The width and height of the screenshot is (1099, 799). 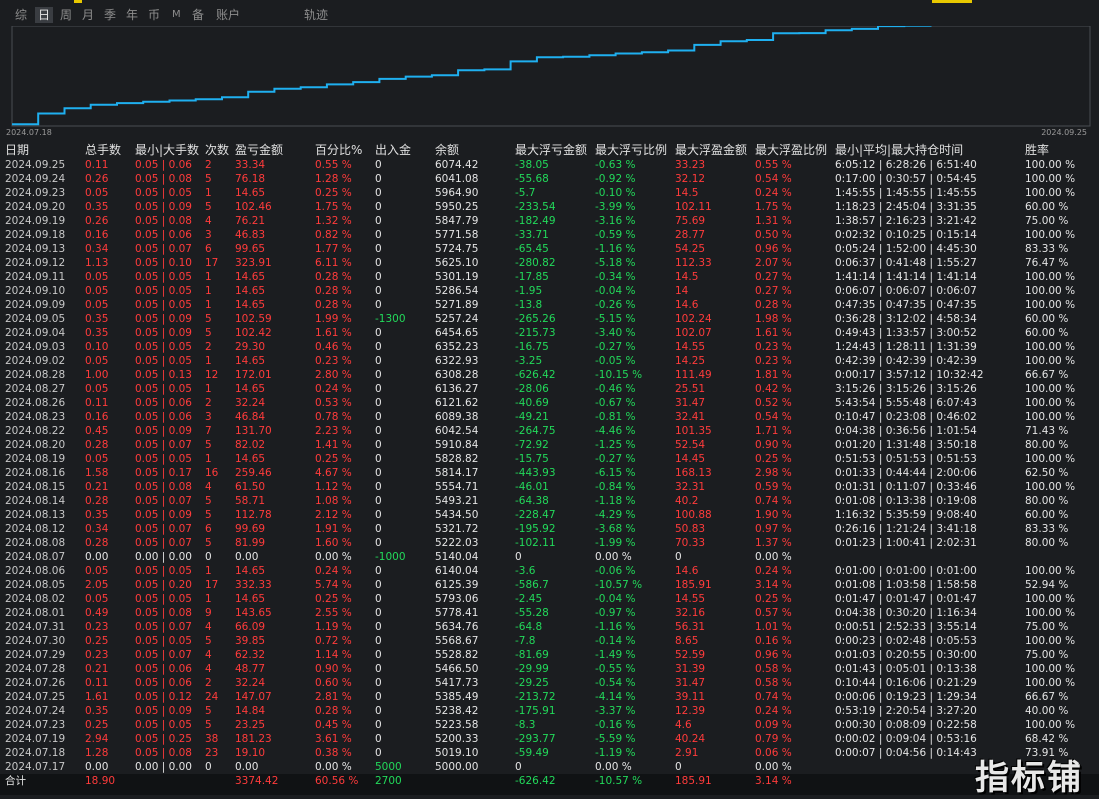 What do you see at coordinates (333, 445) in the screenshot?
I see `cell-percent: 1.41 %` at bounding box center [333, 445].